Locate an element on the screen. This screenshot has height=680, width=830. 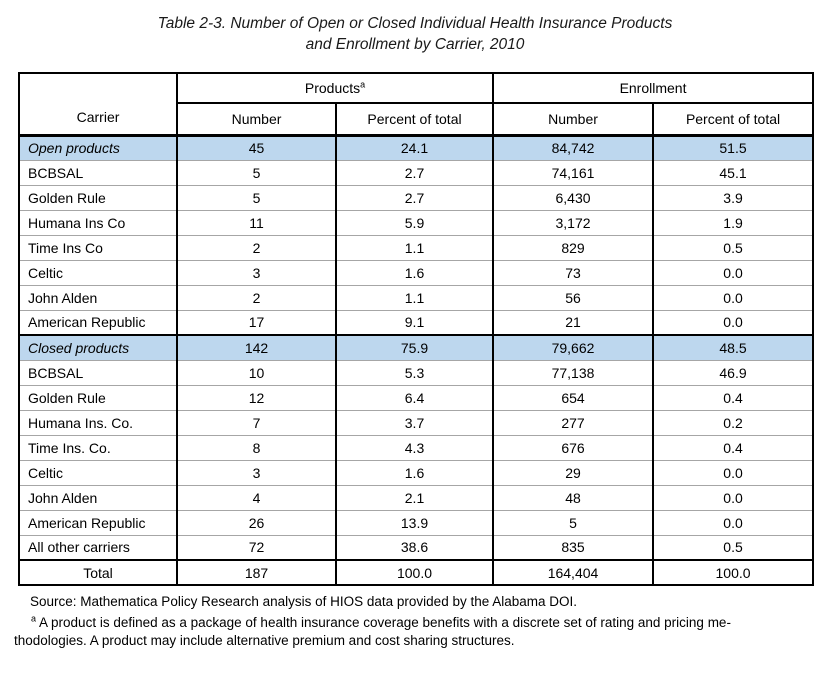
enrollment-number-cell: 835 is located at coordinates (573, 547).